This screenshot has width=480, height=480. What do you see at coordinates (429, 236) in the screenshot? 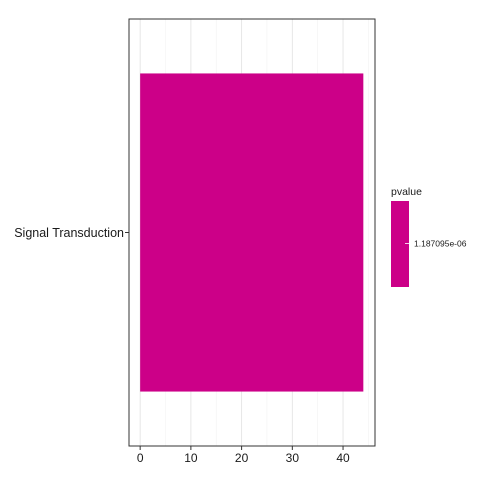
I see `legend: pvalue 1.187095e-06` at bounding box center [429, 236].